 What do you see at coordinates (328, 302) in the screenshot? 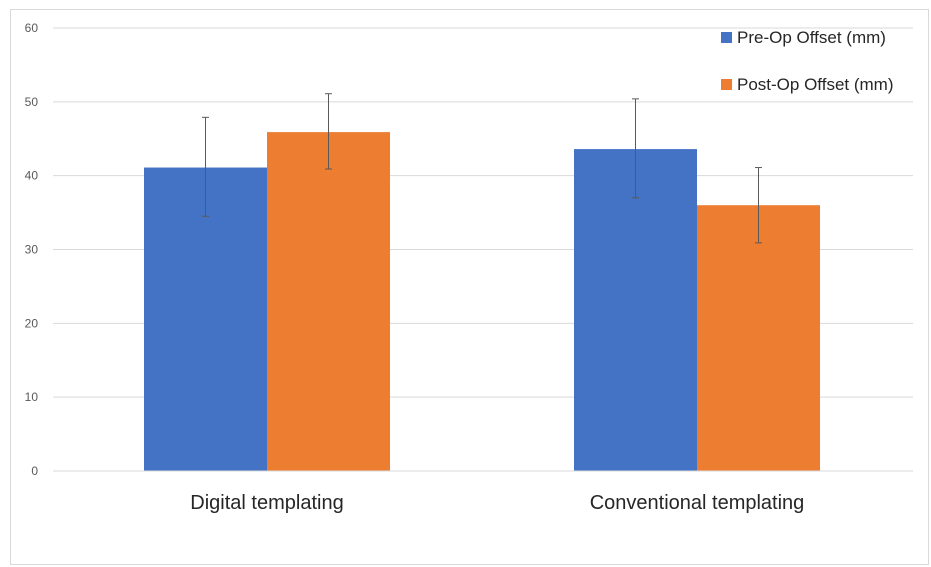
I see `bar-post-op-digital` at bounding box center [328, 302].